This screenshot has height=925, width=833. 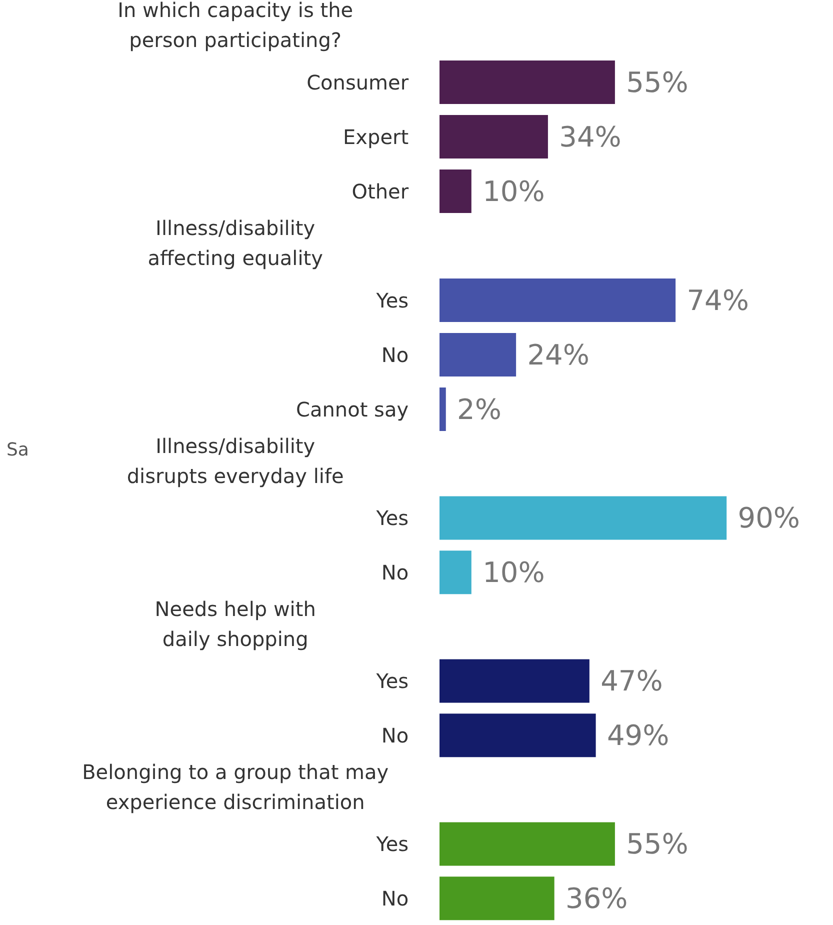 I want to click on text: In which capacity is the person participating?, so click(x=236, y=26).